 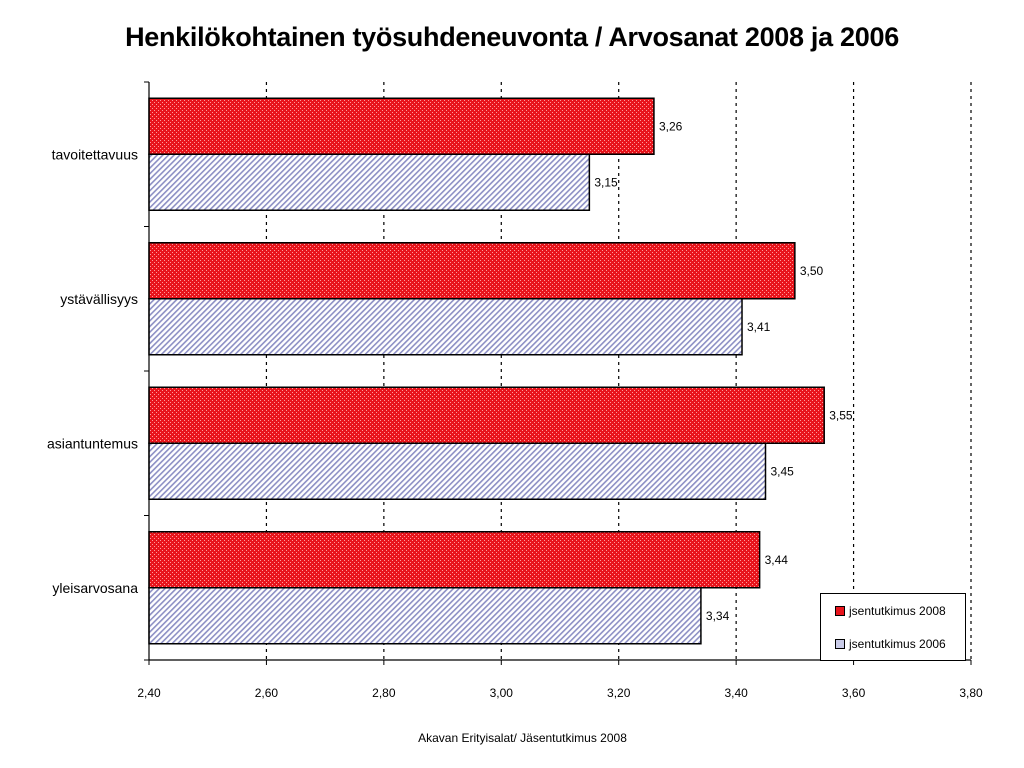 What do you see at coordinates (619, 693) in the screenshot?
I see `x-tick-label: 3,20` at bounding box center [619, 693].